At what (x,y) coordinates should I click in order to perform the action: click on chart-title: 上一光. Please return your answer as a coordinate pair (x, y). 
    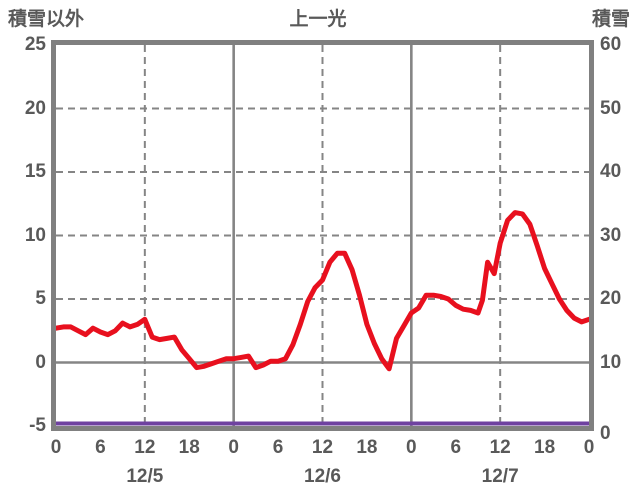
    Looking at the image, I should click on (318, 19).